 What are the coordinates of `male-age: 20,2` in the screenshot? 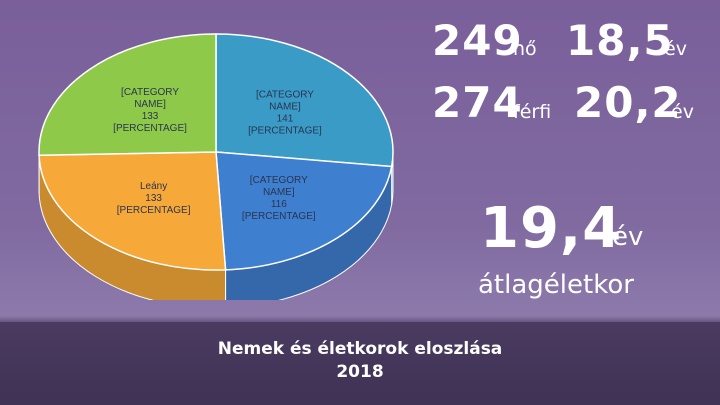 It's located at (628, 102).